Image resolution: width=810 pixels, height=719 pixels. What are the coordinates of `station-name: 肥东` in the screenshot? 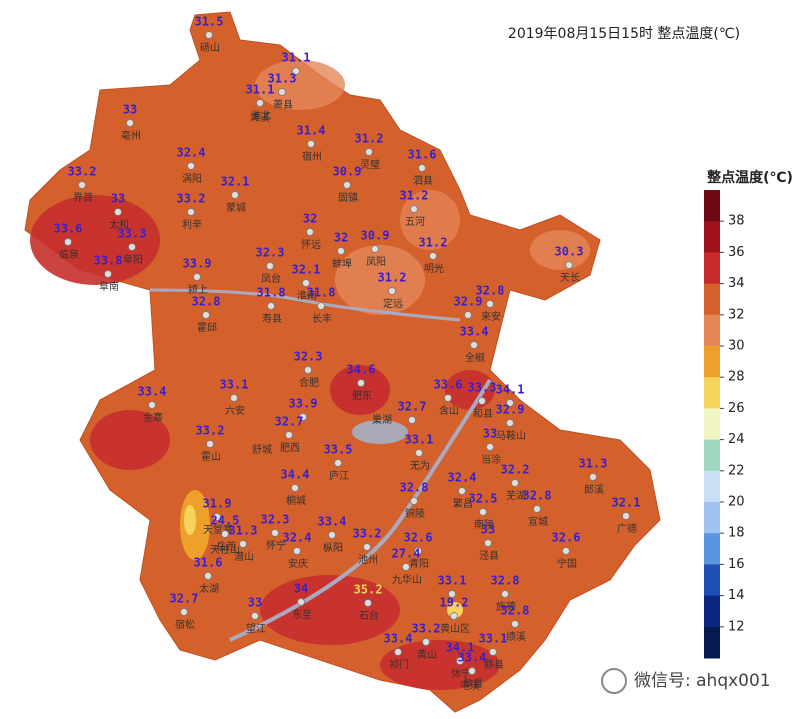 It's located at (362, 395).